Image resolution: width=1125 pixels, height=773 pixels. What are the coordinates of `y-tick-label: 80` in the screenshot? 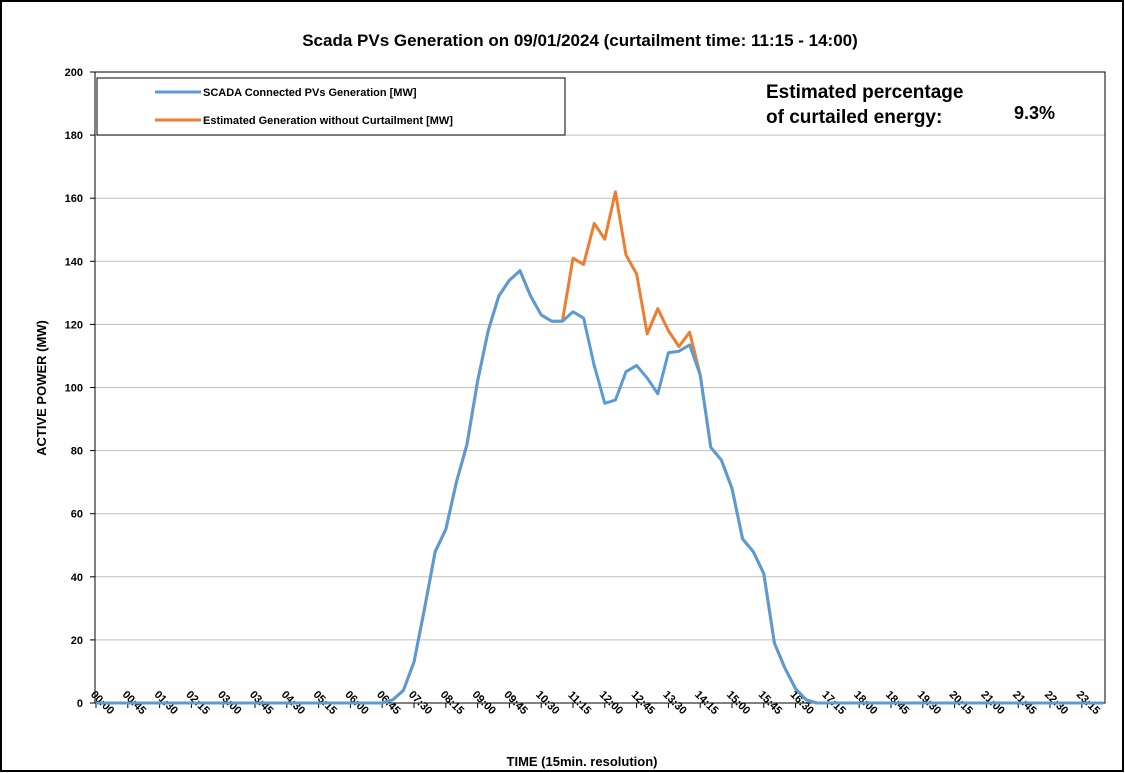 It's located at (77, 452).